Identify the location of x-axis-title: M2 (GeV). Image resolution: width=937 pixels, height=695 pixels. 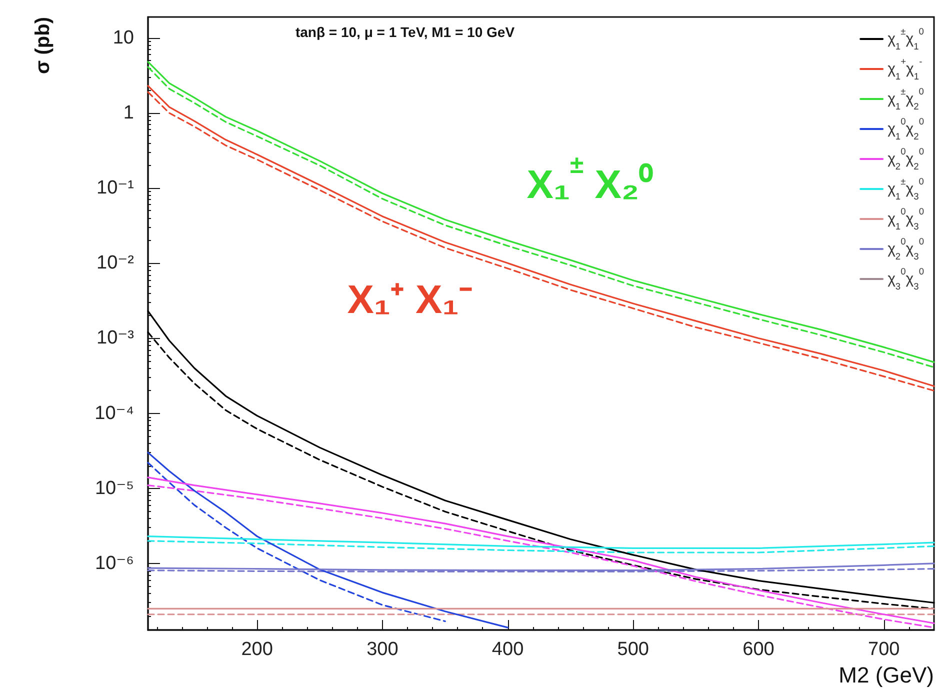
(886, 675).